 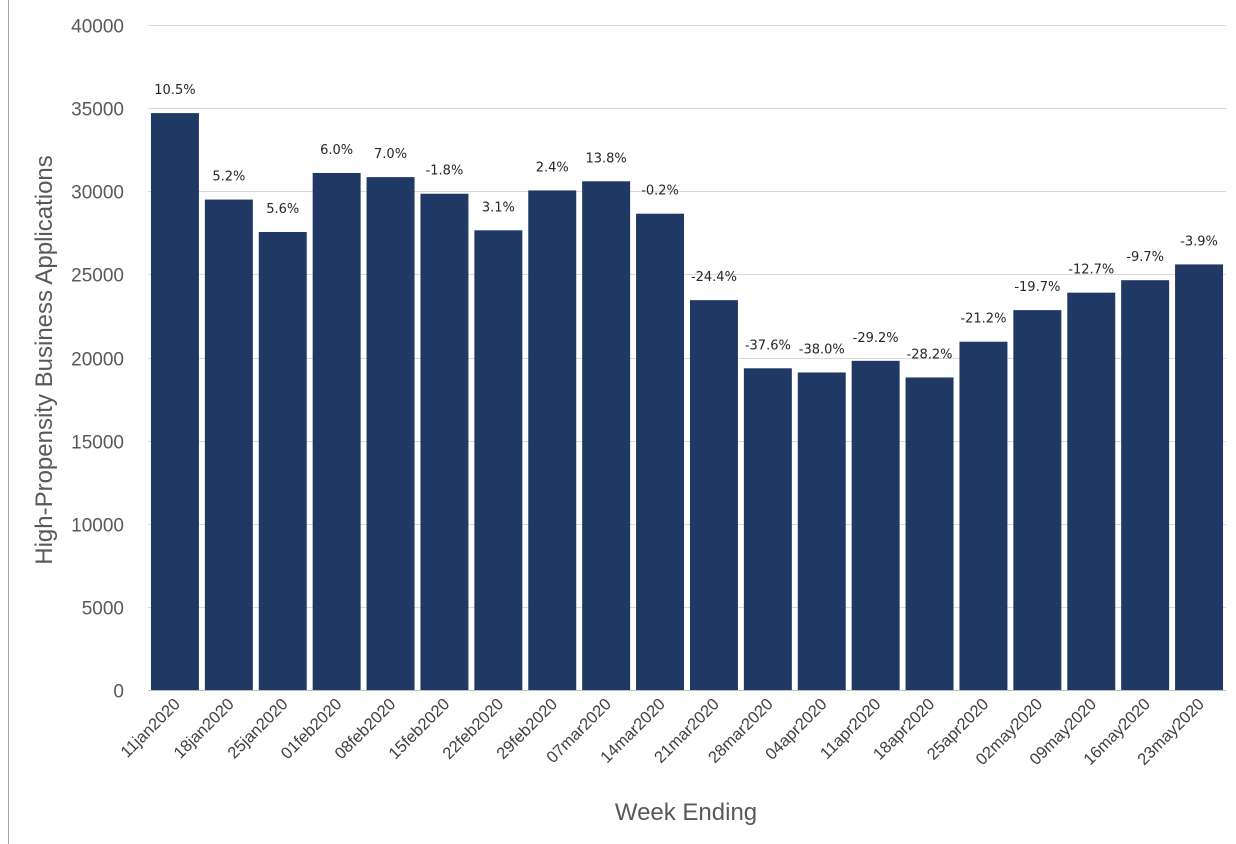 I want to click on y-tick-label: 0, so click(x=118, y=692).